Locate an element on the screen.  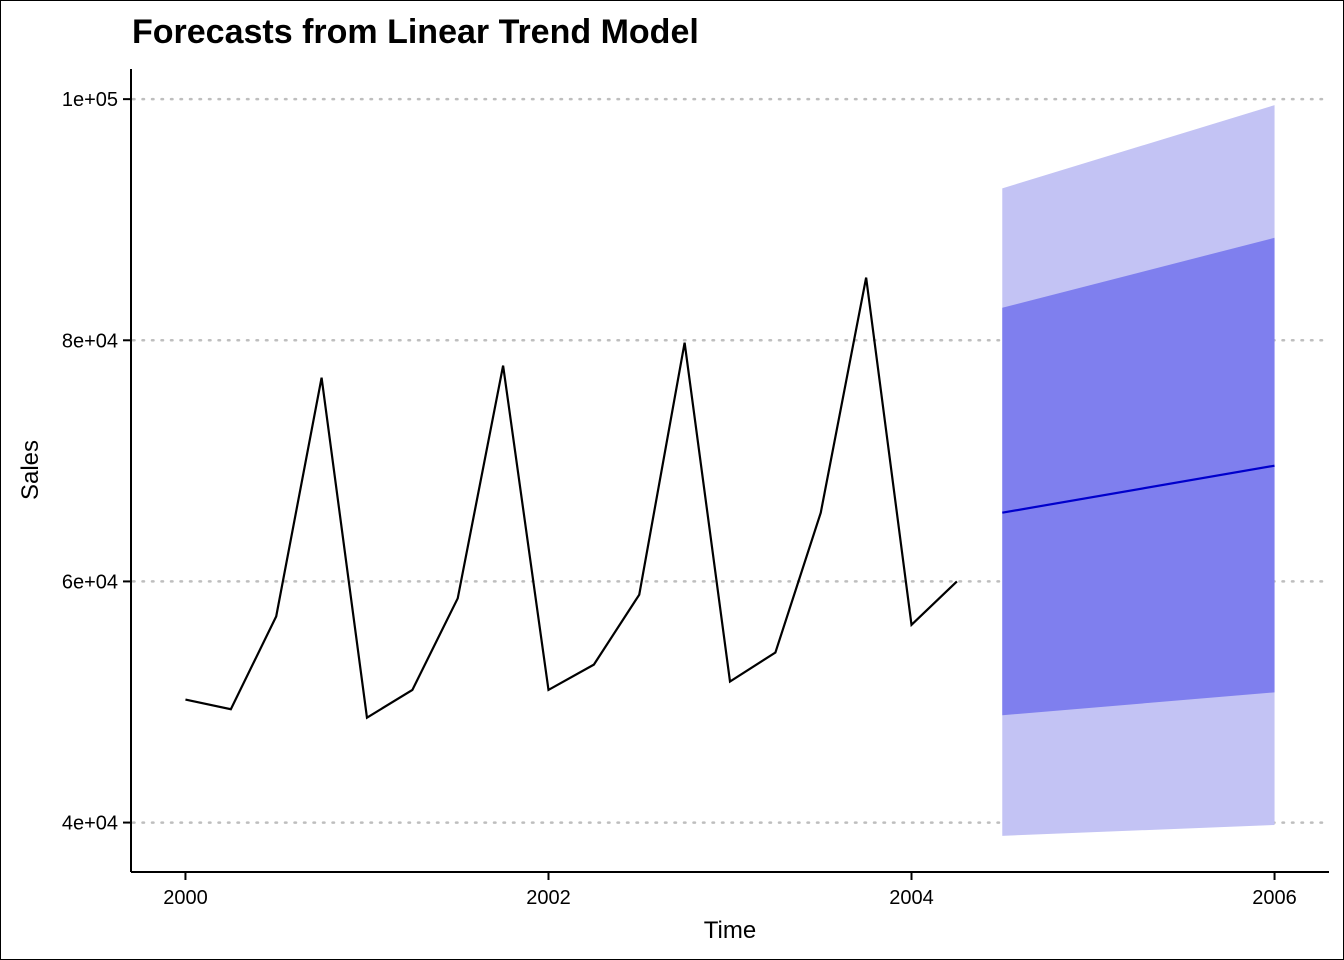
y-tick-label-1: 6e+04 is located at coordinates (90, 582).